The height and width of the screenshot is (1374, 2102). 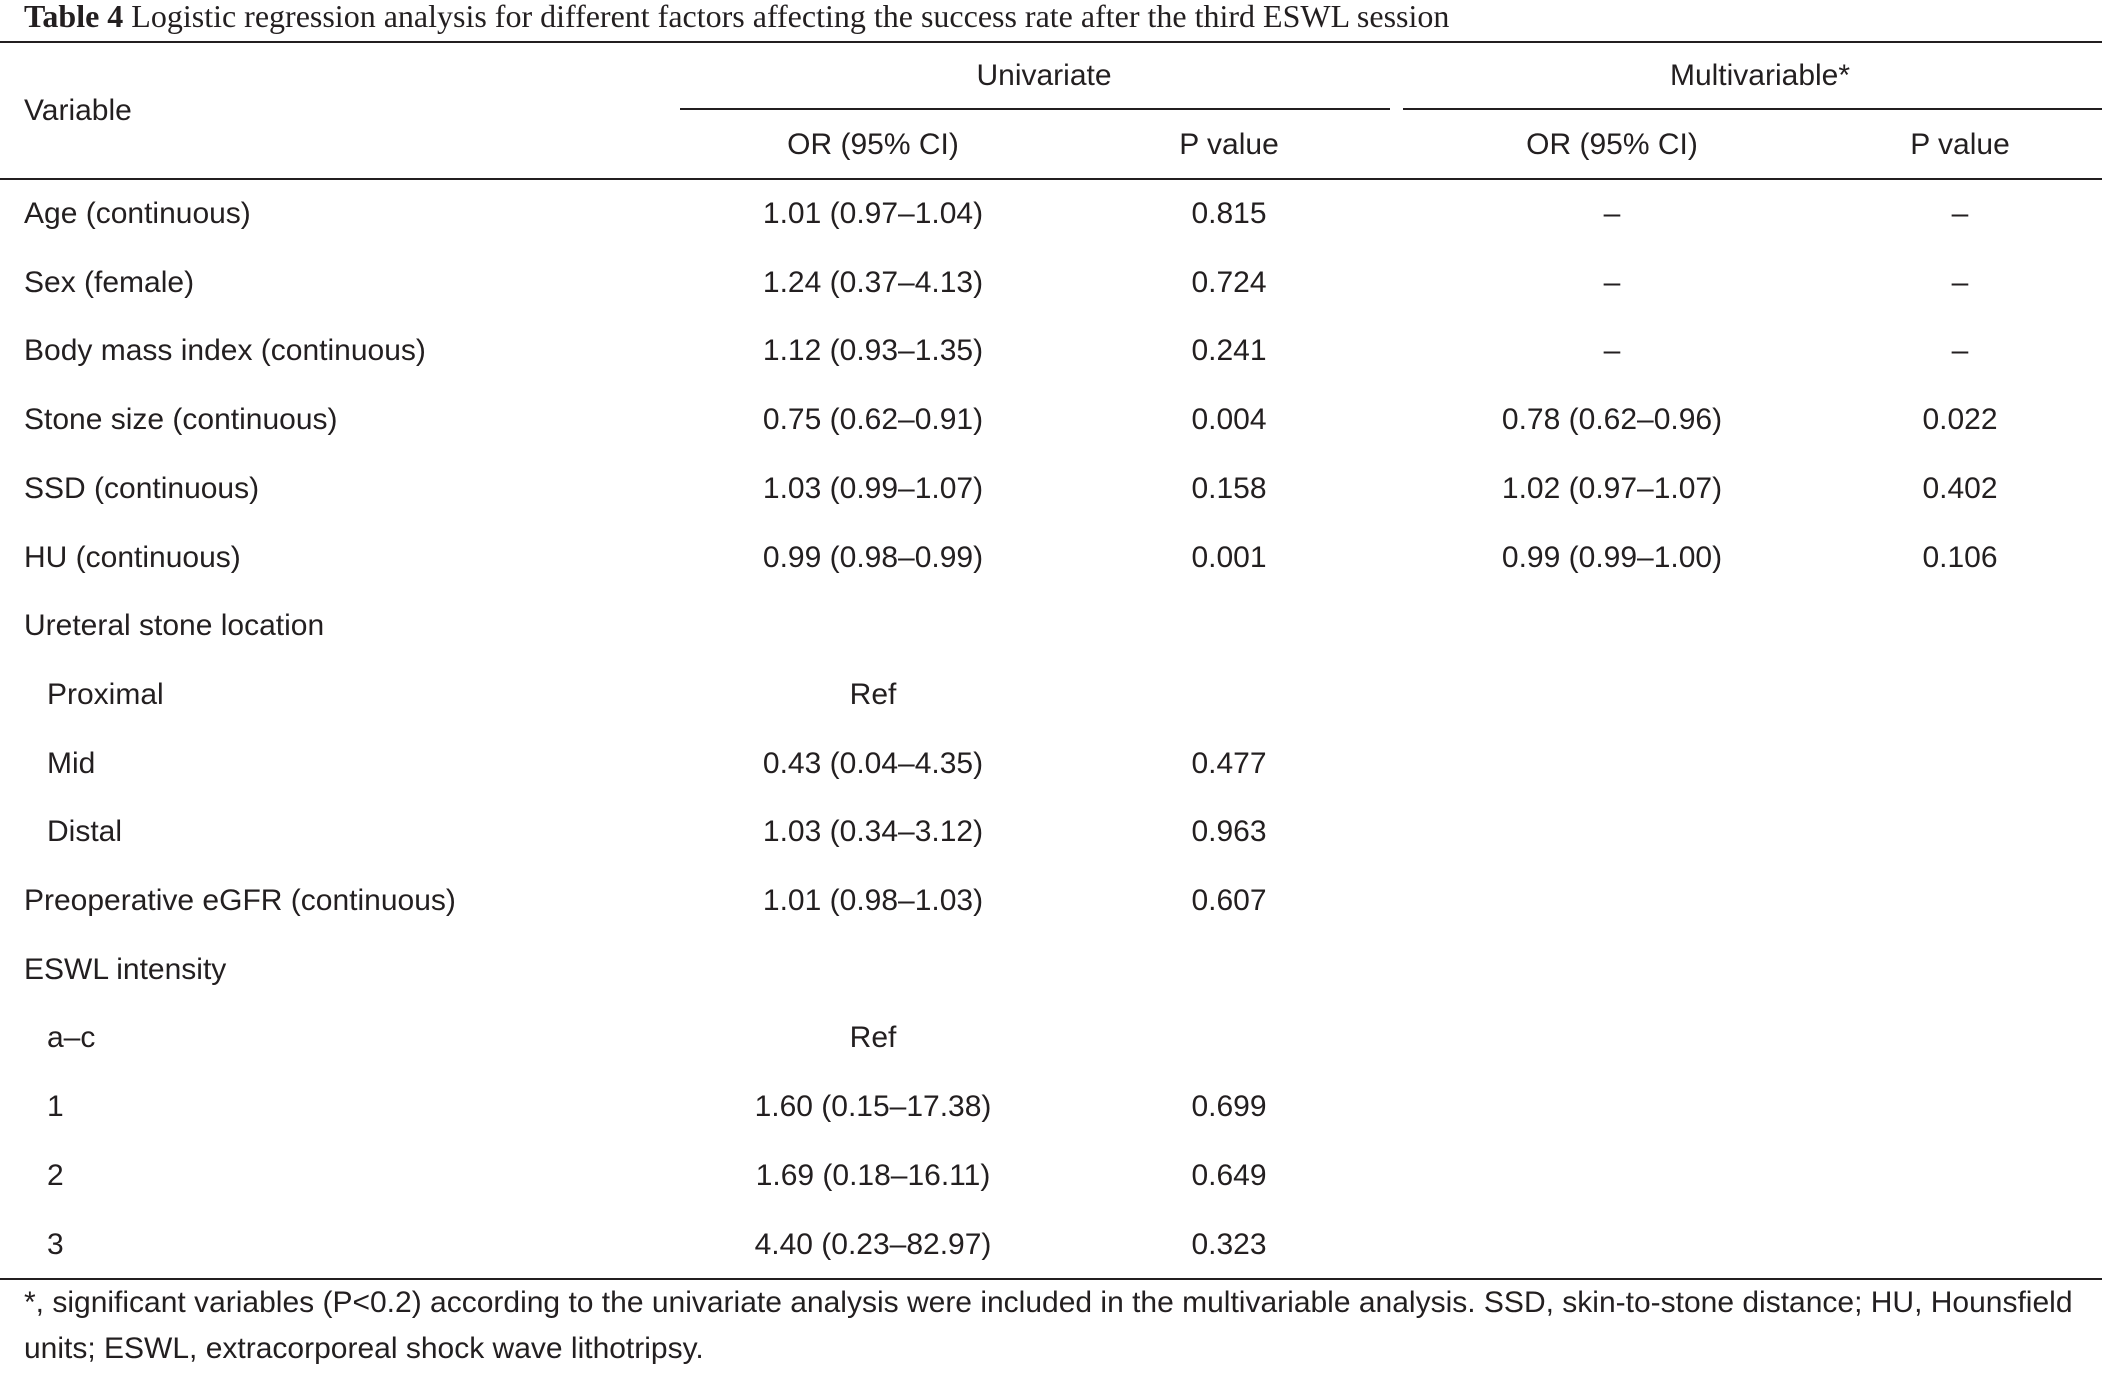 What do you see at coordinates (74, 17) in the screenshot?
I see `table-label: Table 4` at bounding box center [74, 17].